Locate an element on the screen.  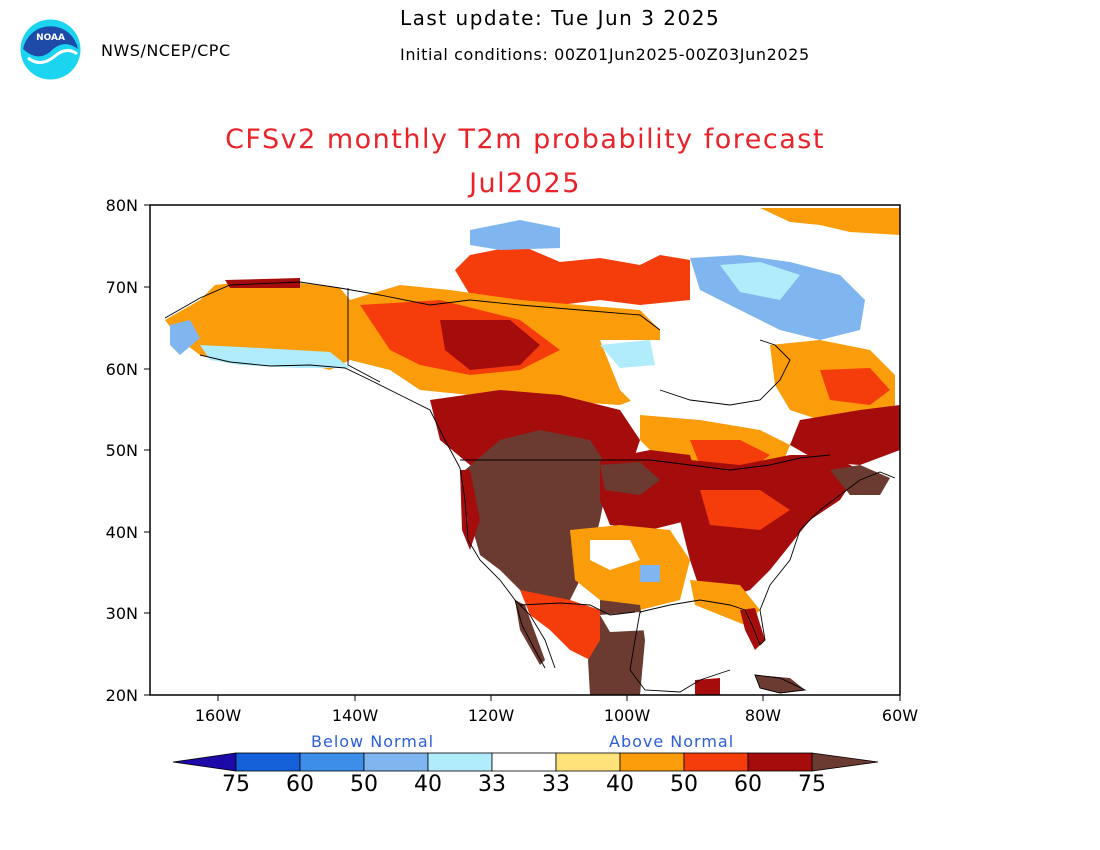
legend-value-below-50: 50 is located at coordinates (364, 784).